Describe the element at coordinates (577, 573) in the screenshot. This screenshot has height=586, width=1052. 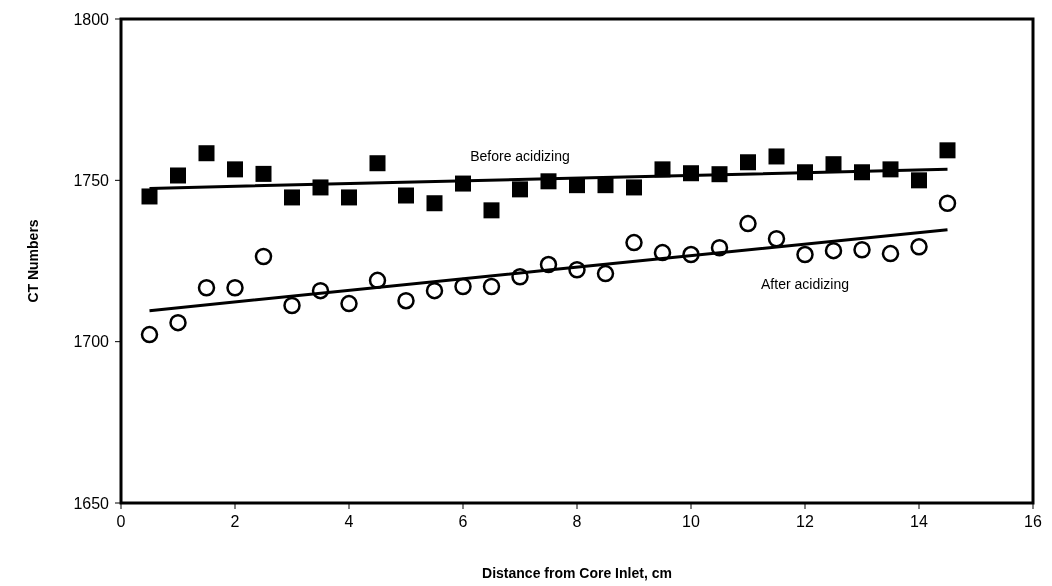
I see `x-axis-title: Distance from Core Inlet, cm` at that location.